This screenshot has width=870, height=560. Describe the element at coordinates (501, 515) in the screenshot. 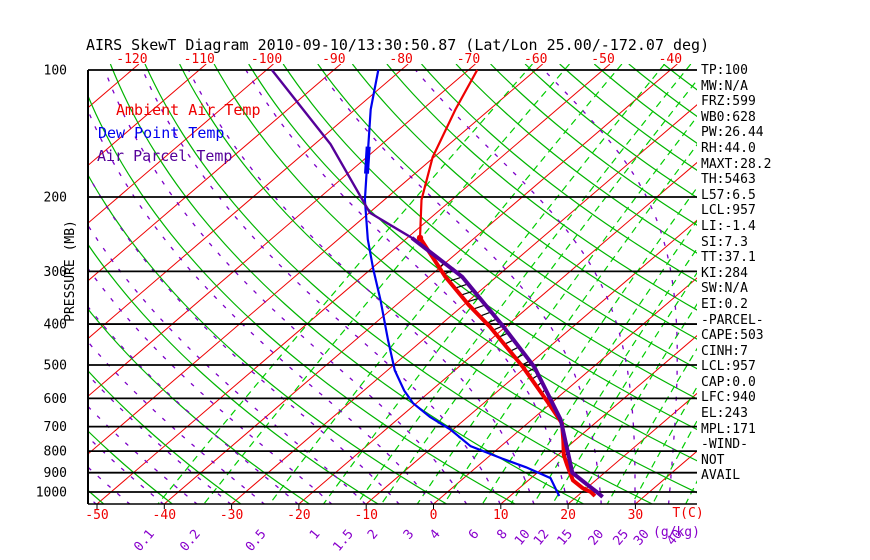

I see `bottom-temp-tick: 10` at that location.